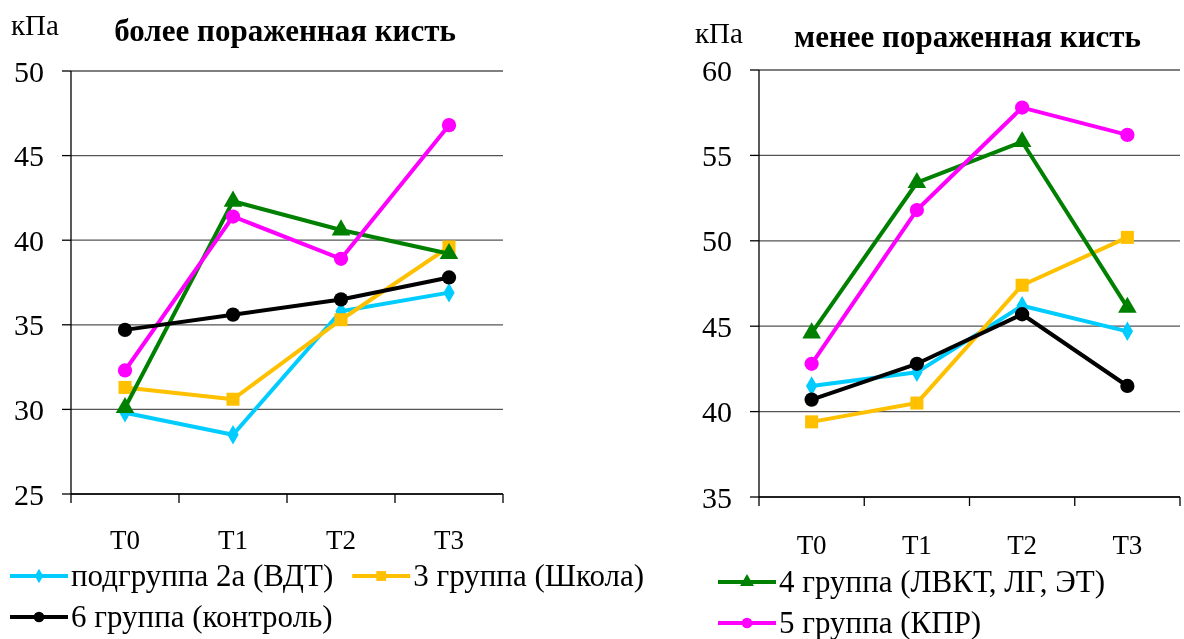 This screenshot has height=639, width=1184. Describe the element at coordinates (717, 70) in the screenshot. I see `y-tick-label: 60` at that location.